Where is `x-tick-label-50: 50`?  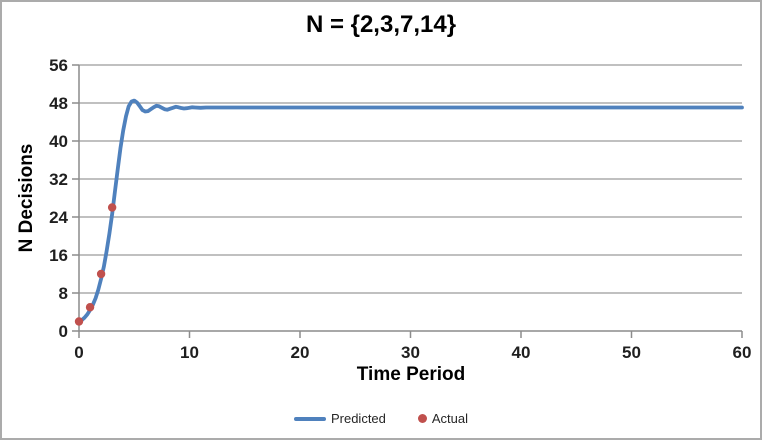
x-tick-label-50: 50 is located at coordinates (631, 352).